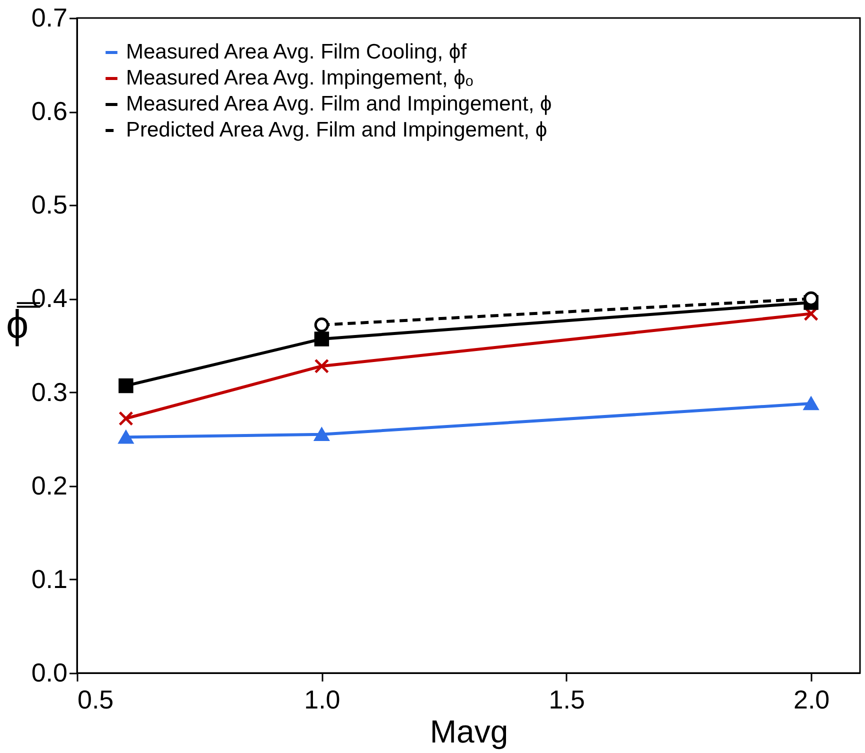 The height and width of the screenshot is (753, 865). Describe the element at coordinates (49, 17) in the screenshot. I see `y-tick-label: 0.7` at that location.